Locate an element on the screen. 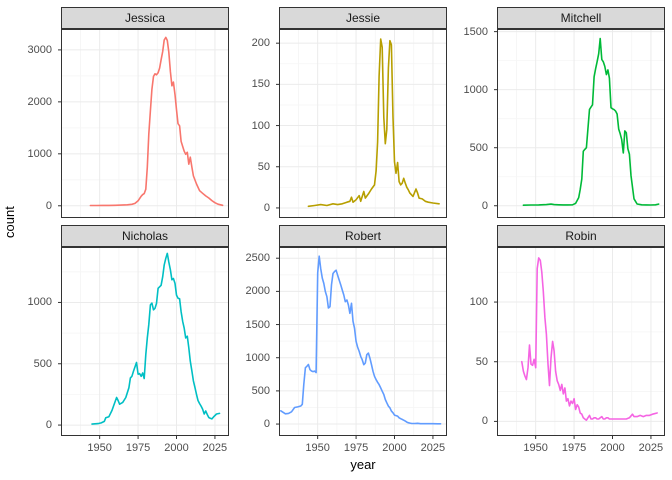 This screenshot has width=672, height=480. facet-strip: Nicholas is located at coordinates (145, 236).